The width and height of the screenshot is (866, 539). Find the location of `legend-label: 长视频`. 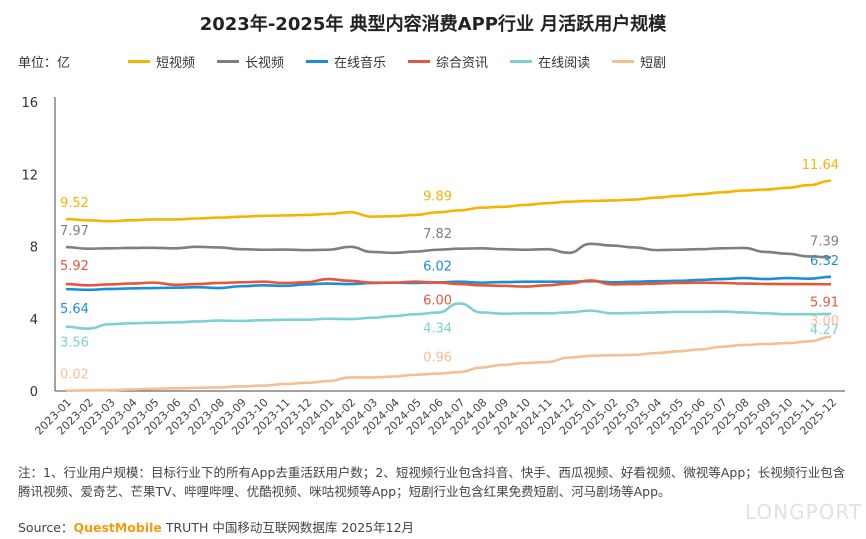

legend-label: 长视频 is located at coordinates (265, 63).